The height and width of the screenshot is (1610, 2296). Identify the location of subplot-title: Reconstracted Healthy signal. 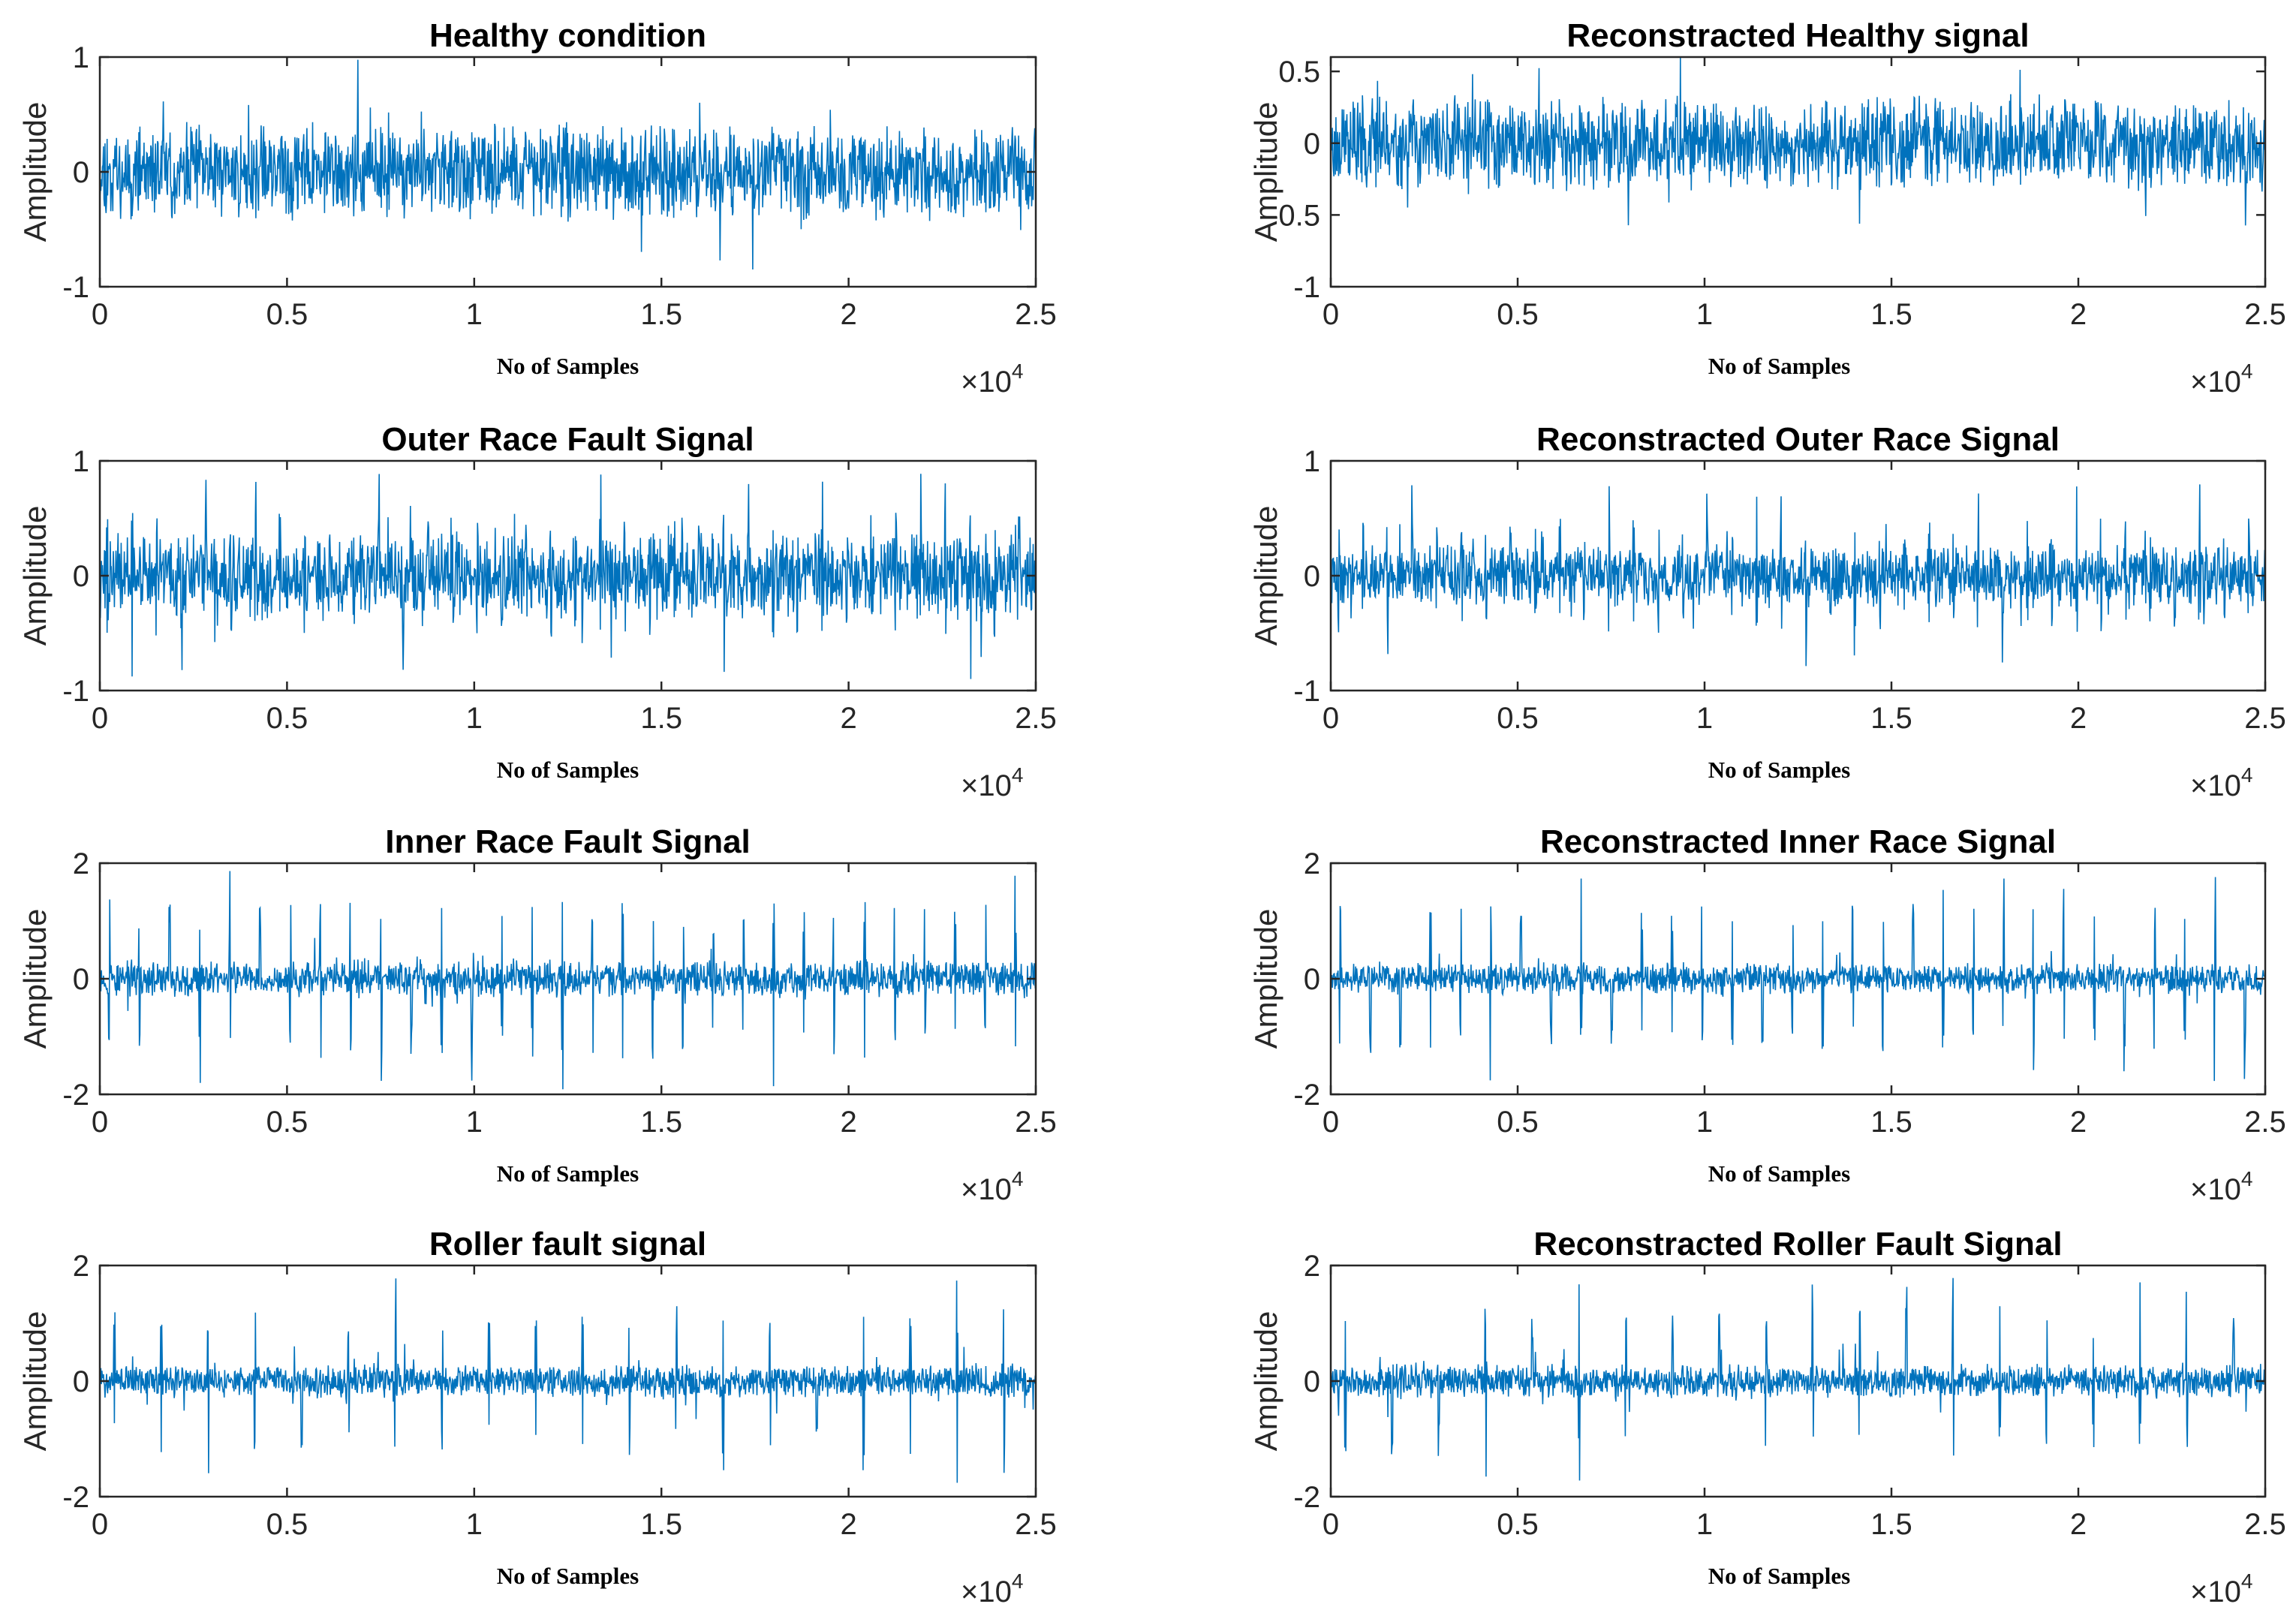
(1798, 35).